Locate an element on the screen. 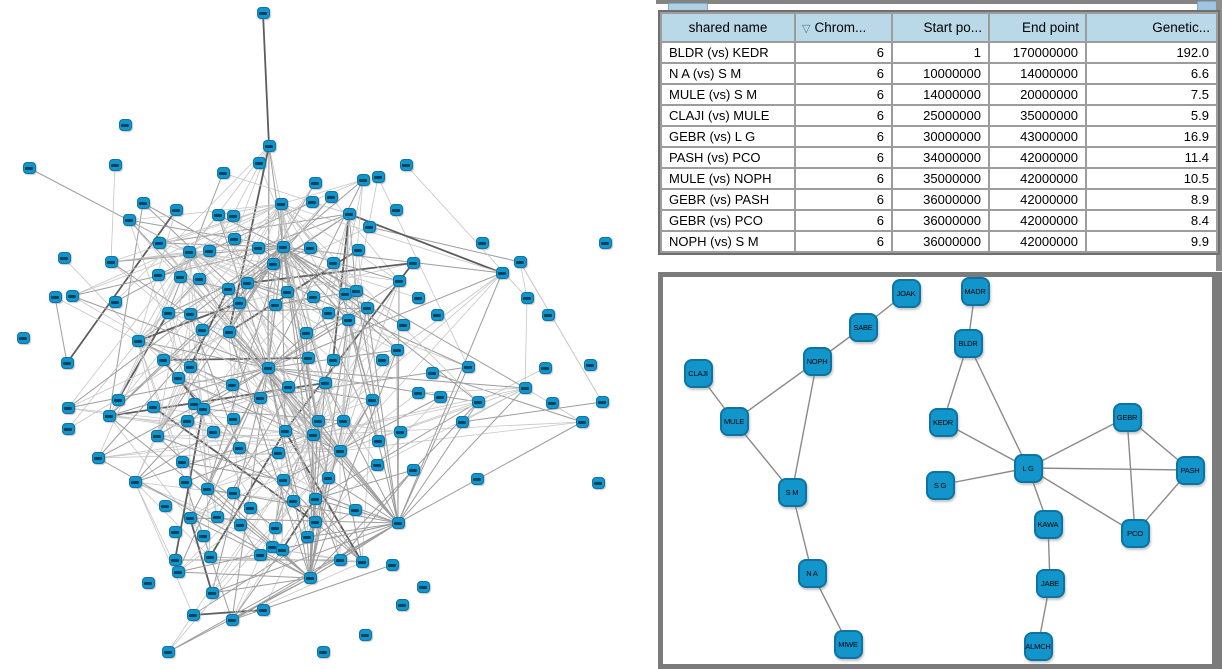 The width and height of the screenshot is (1222, 669). table-cell: 9.9 is located at coordinates (1151, 241).